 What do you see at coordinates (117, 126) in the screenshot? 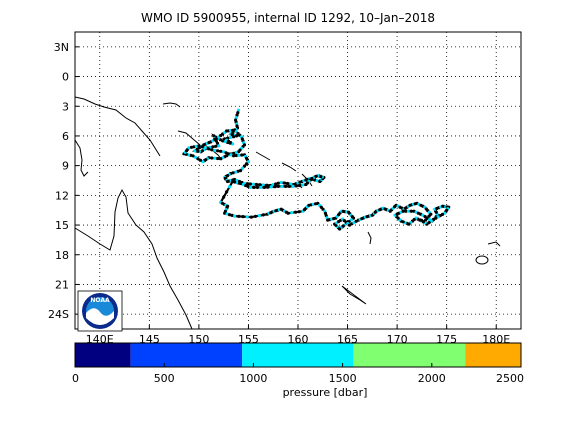
I see `coastline-new-guinea` at bounding box center [117, 126].